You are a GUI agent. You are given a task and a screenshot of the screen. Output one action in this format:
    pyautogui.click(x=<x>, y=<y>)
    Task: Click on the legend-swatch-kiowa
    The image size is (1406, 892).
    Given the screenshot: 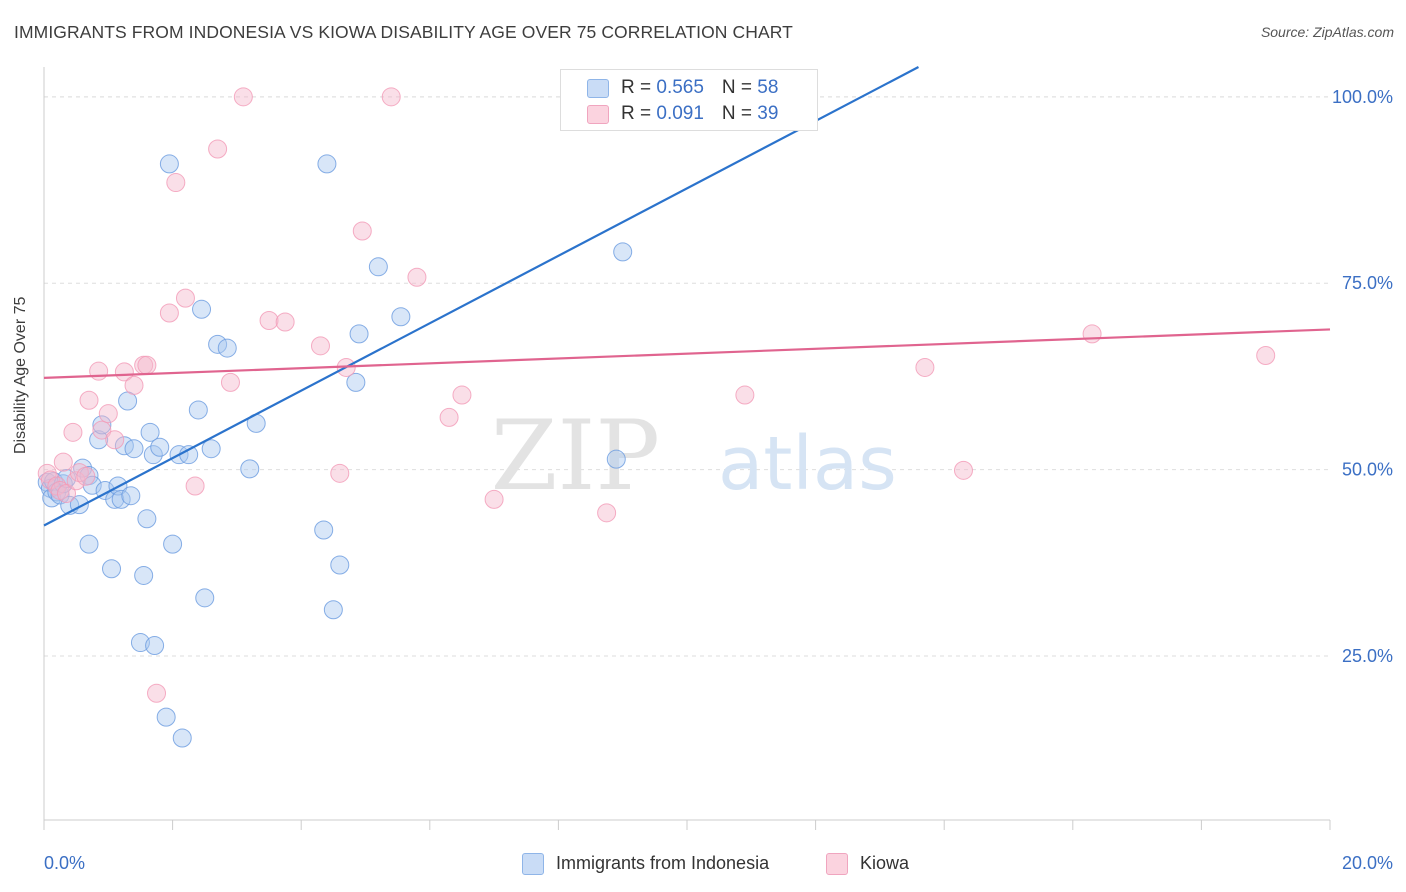 What is the action you would take?
    pyautogui.click(x=598, y=114)
    